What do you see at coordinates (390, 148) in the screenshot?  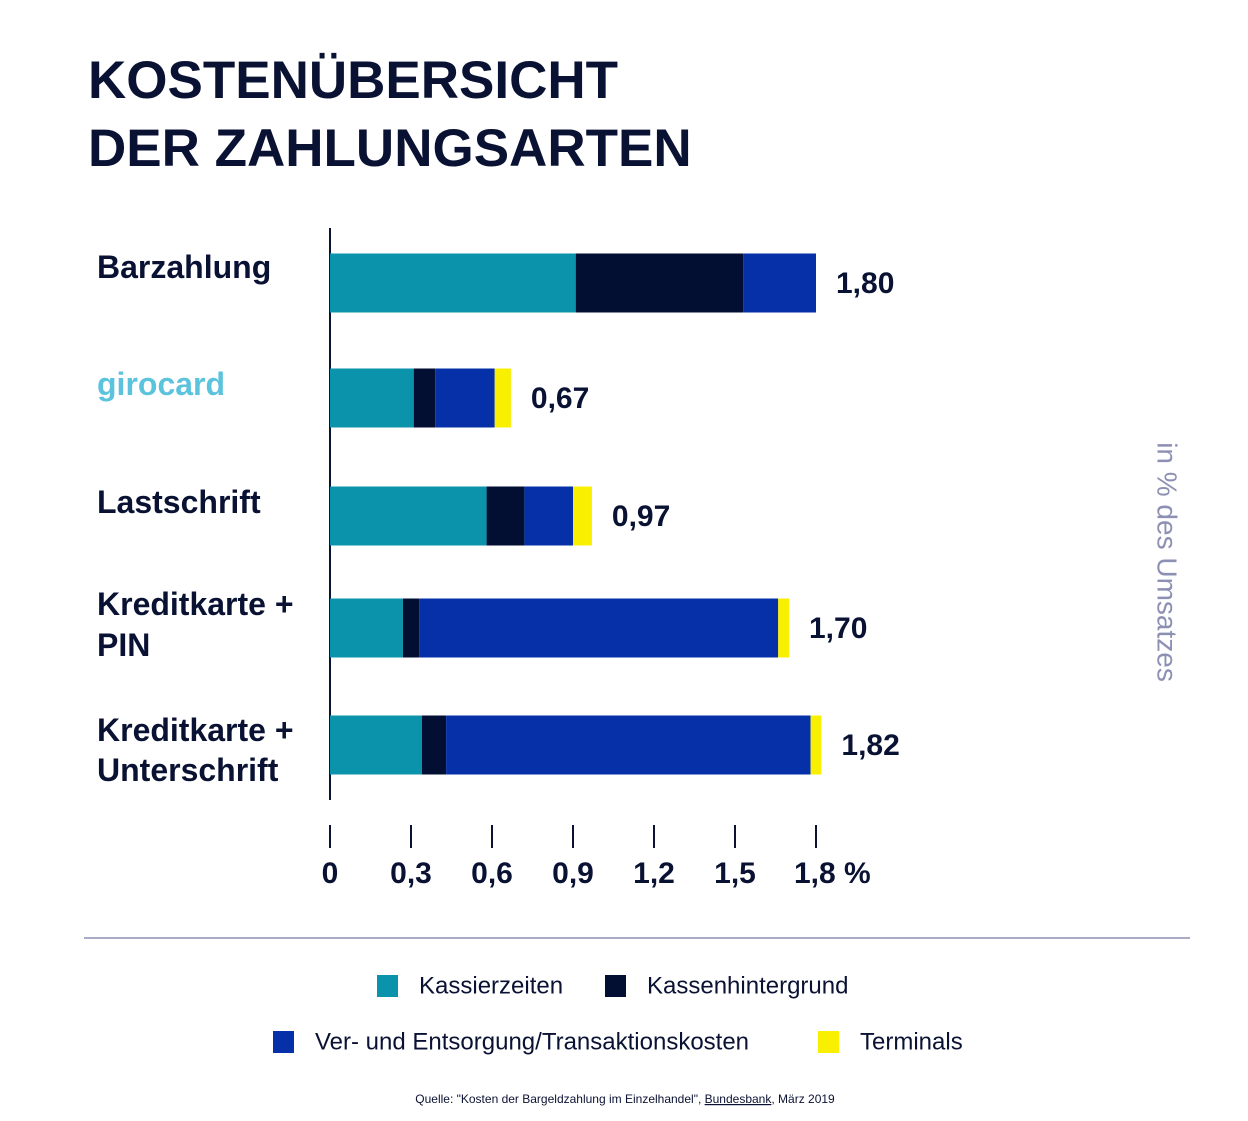 I see `chart-title: DER ZAHLUNGSARTEN` at bounding box center [390, 148].